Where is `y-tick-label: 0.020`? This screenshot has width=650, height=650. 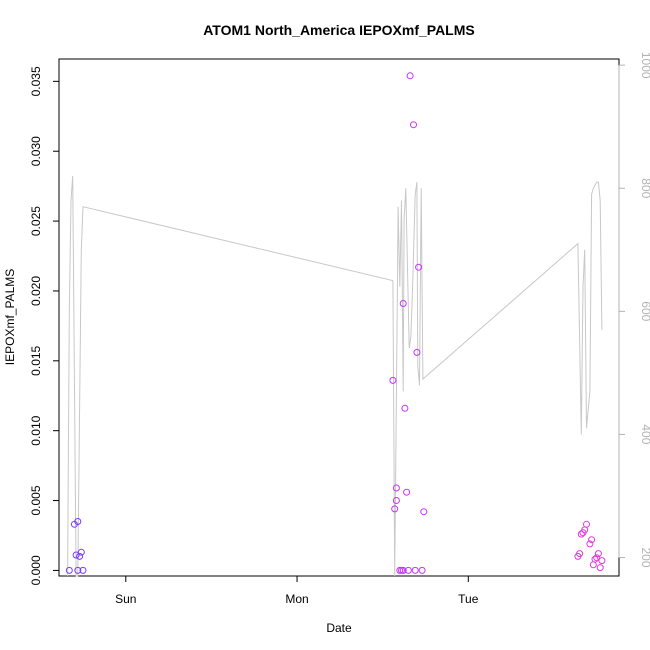
y-tick-label: 0.020 is located at coordinates (36, 291).